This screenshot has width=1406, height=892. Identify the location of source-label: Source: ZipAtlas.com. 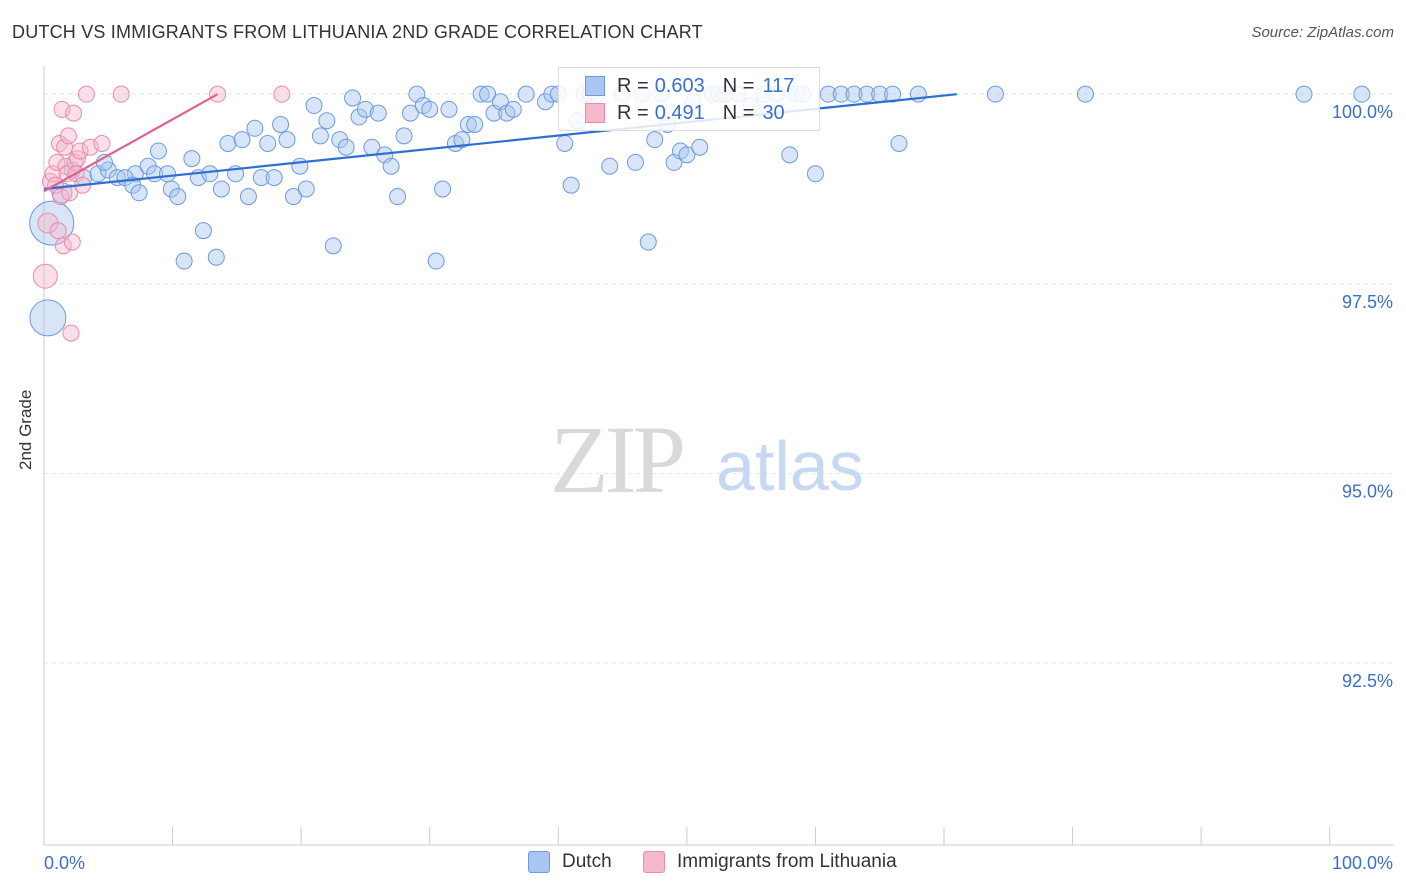
(1322, 32).